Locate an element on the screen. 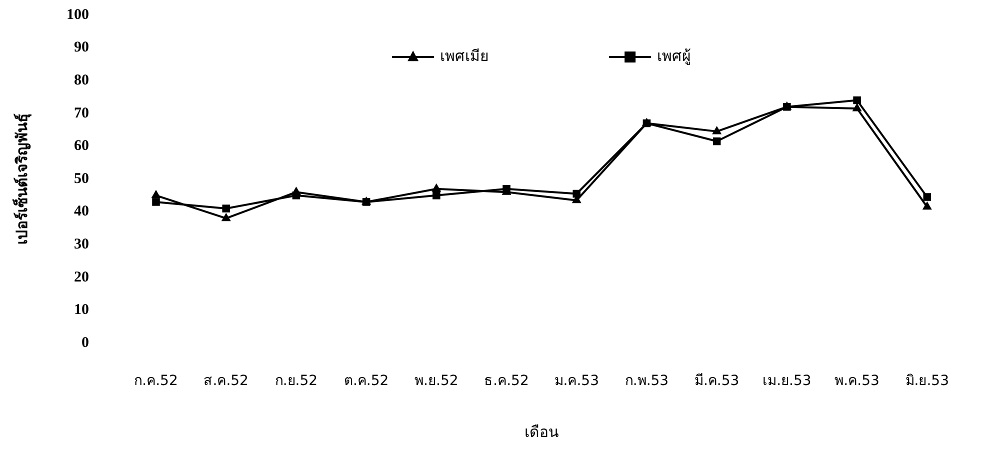 The image size is (987, 452). y-tick-label: 80 is located at coordinates (81, 80).